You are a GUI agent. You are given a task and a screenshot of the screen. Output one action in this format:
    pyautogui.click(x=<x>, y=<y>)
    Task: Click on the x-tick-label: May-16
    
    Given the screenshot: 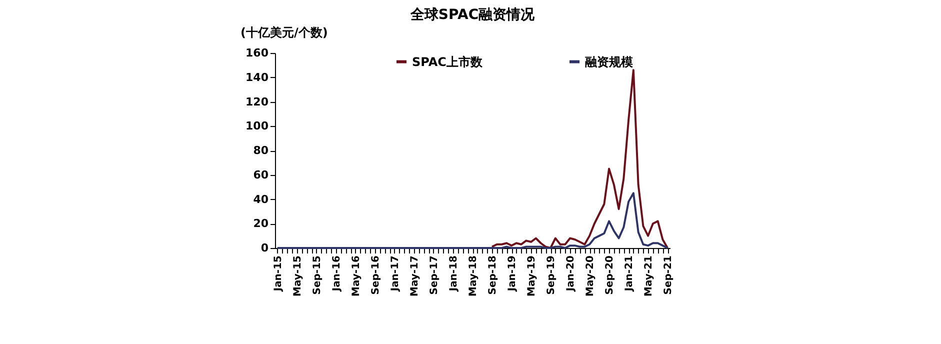 What is the action you would take?
    pyautogui.click(x=356, y=275)
    